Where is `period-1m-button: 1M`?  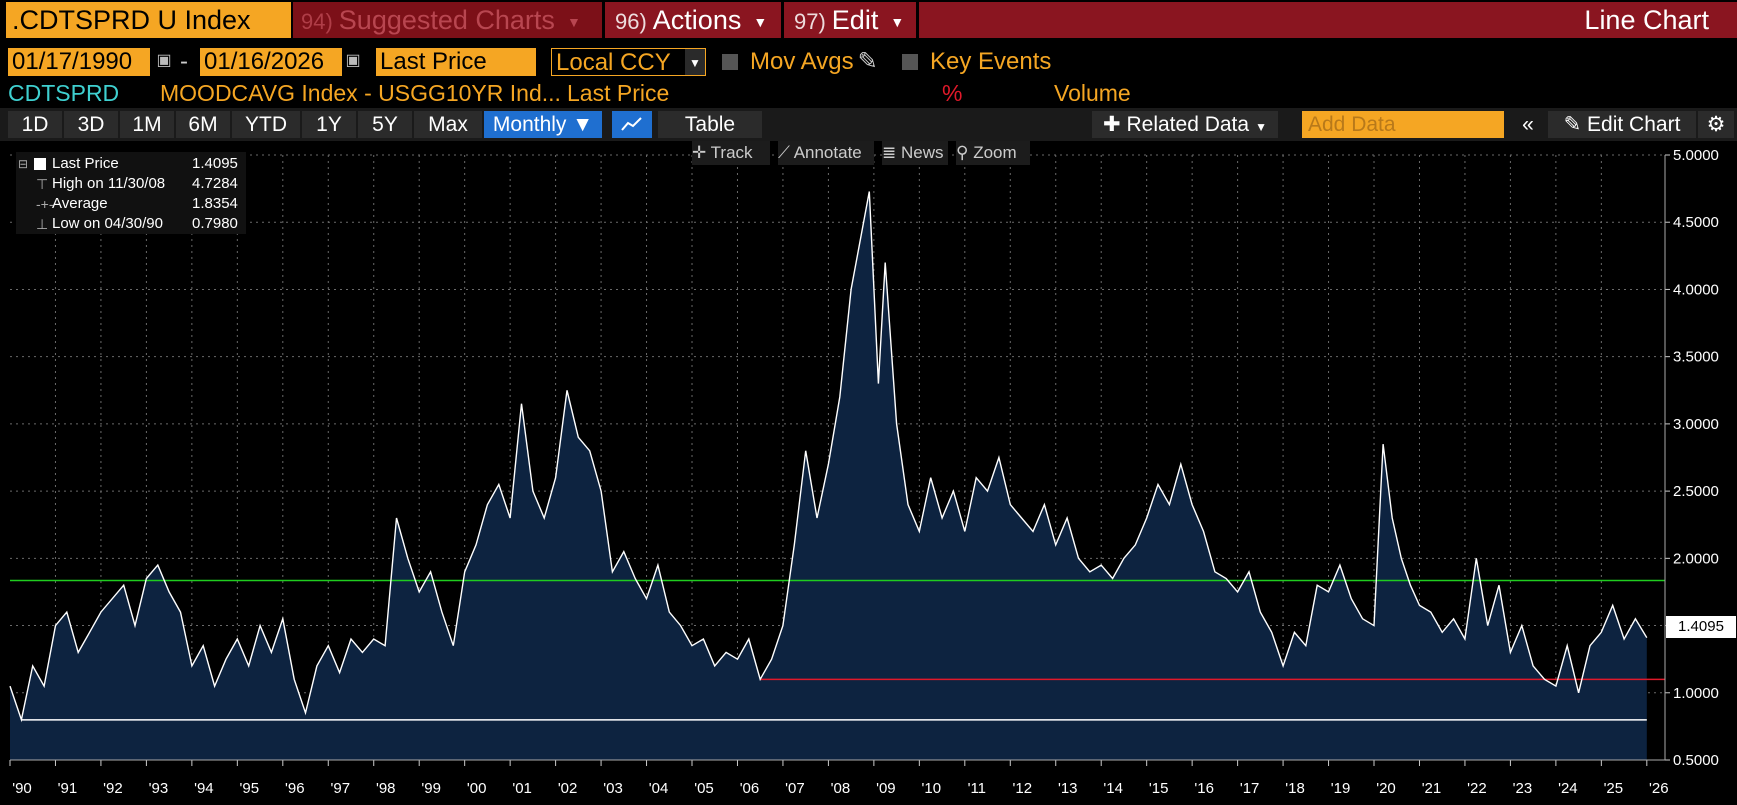
period-1m-button: 1M is located at coordinates (147, 124).